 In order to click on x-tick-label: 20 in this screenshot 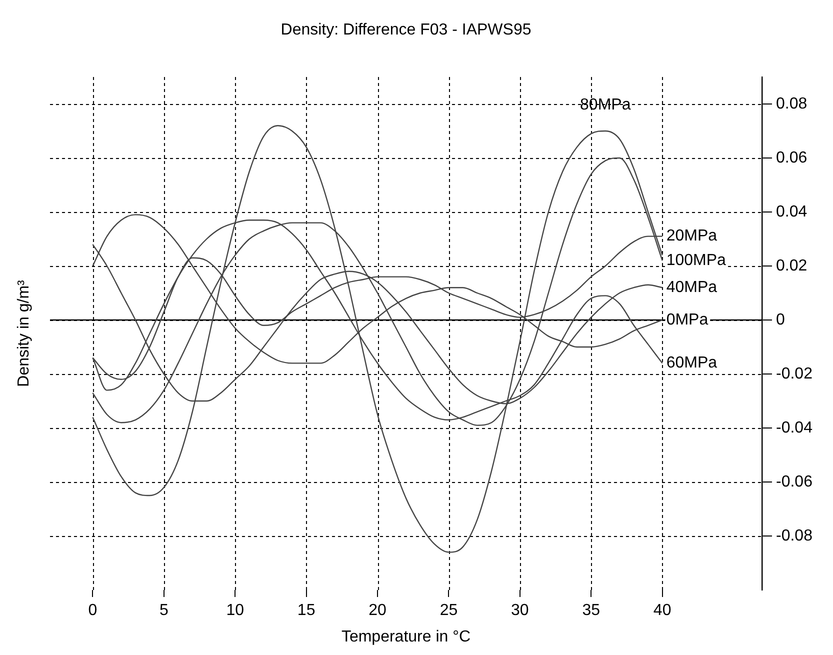, I will do `click(377, 611)`.